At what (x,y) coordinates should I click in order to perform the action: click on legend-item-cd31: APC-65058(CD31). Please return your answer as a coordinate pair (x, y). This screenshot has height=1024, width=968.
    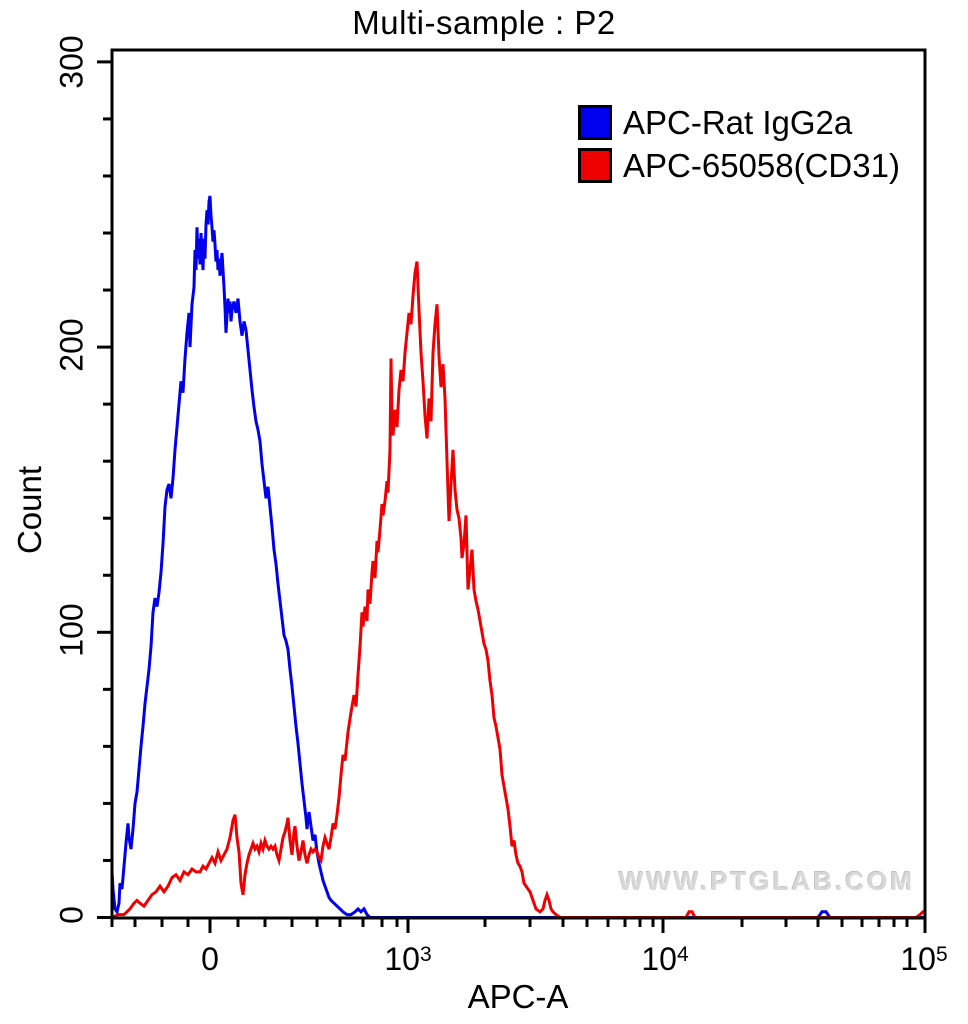
    Looking at the image, I should click on (739, 165).